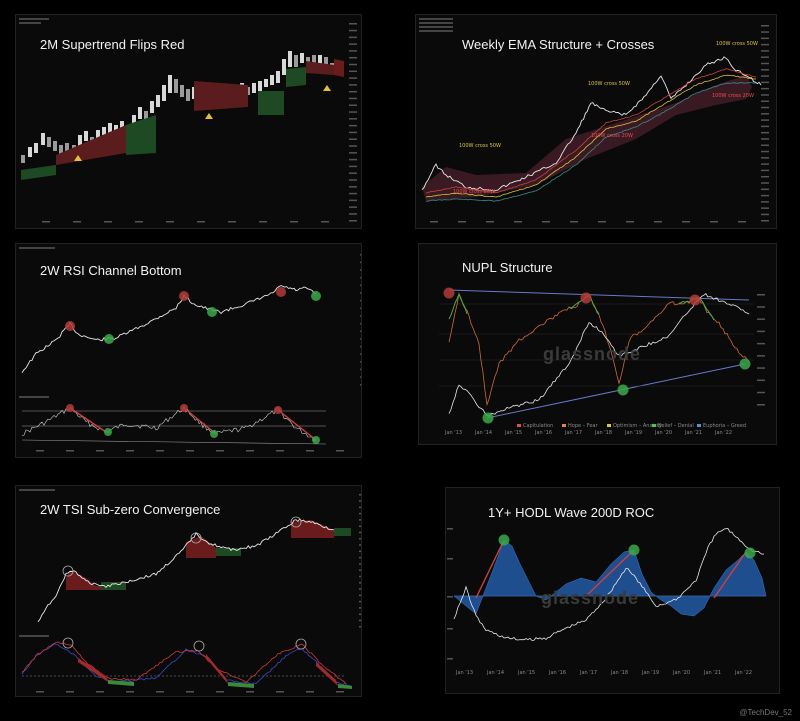 The image size is (800, 721). Describe the element at coordinates (271, 103) in the screenshot. I see `supertrend-green-band` at that location.